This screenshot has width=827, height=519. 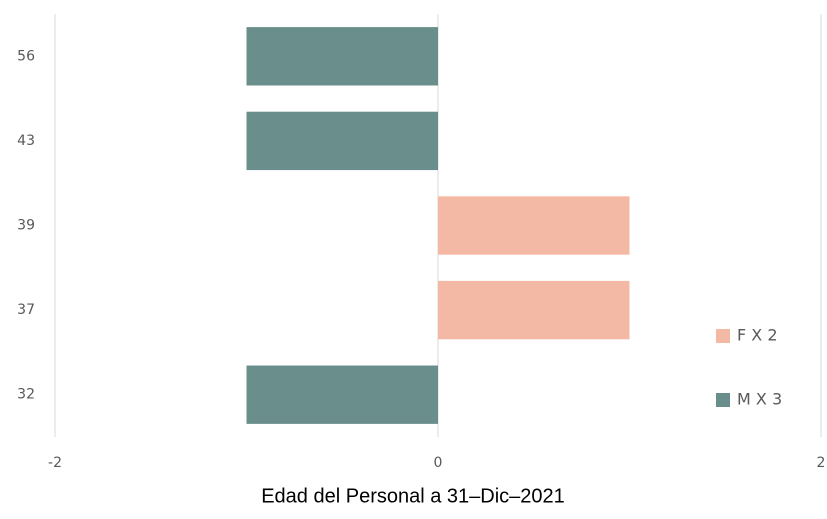 What do you see at coordinates (26, 310) in the screenshot?
I see `y-tick-label: 37` at bounding box center [26, 310].